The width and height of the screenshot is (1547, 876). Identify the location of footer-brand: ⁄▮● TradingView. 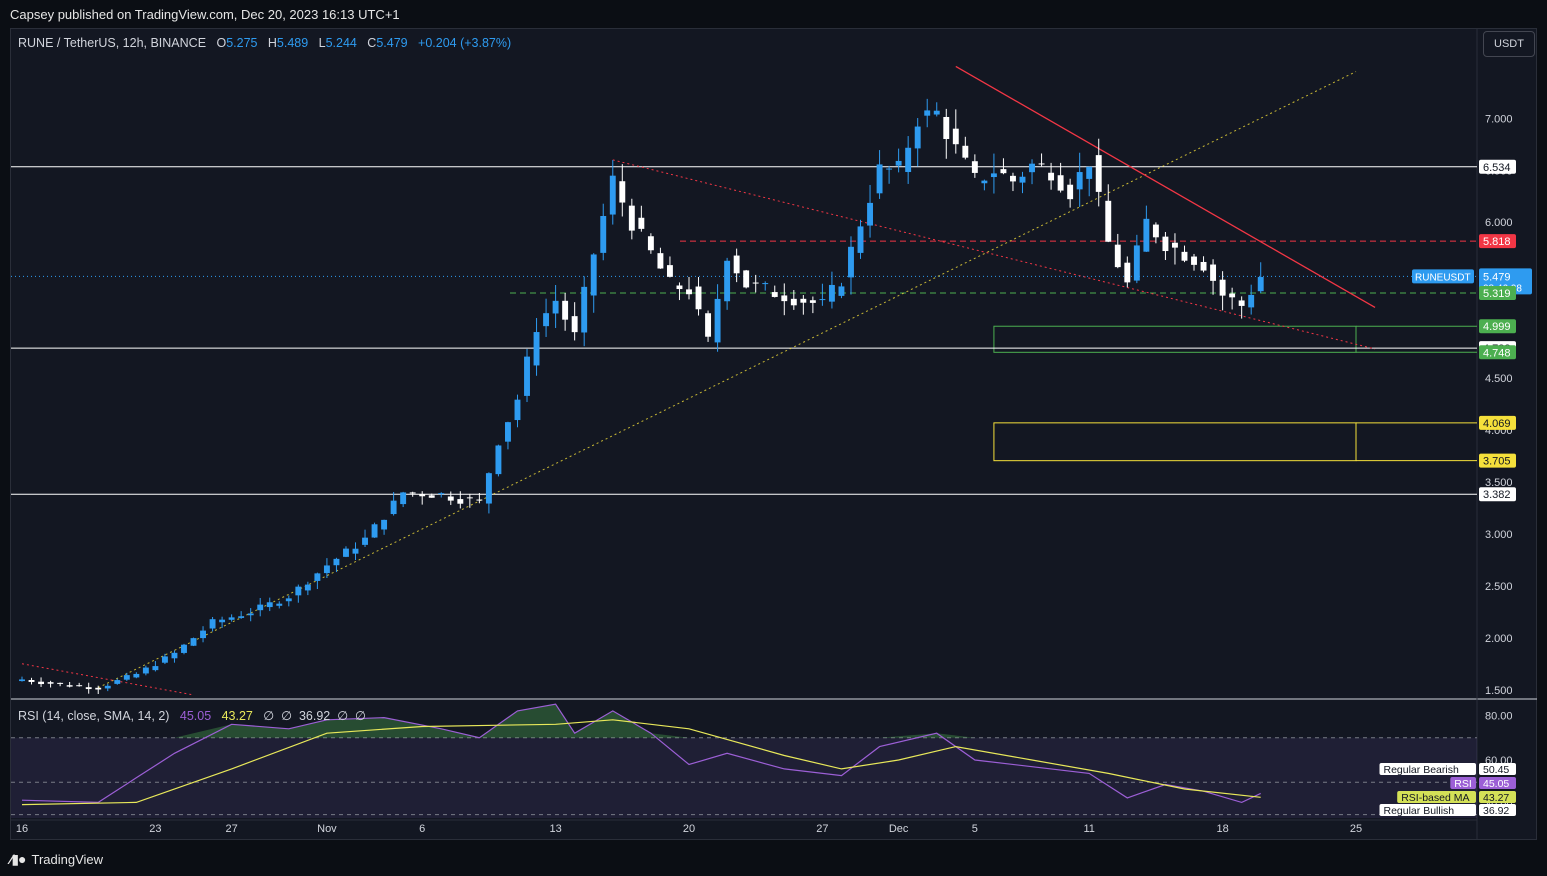
(56, 859).